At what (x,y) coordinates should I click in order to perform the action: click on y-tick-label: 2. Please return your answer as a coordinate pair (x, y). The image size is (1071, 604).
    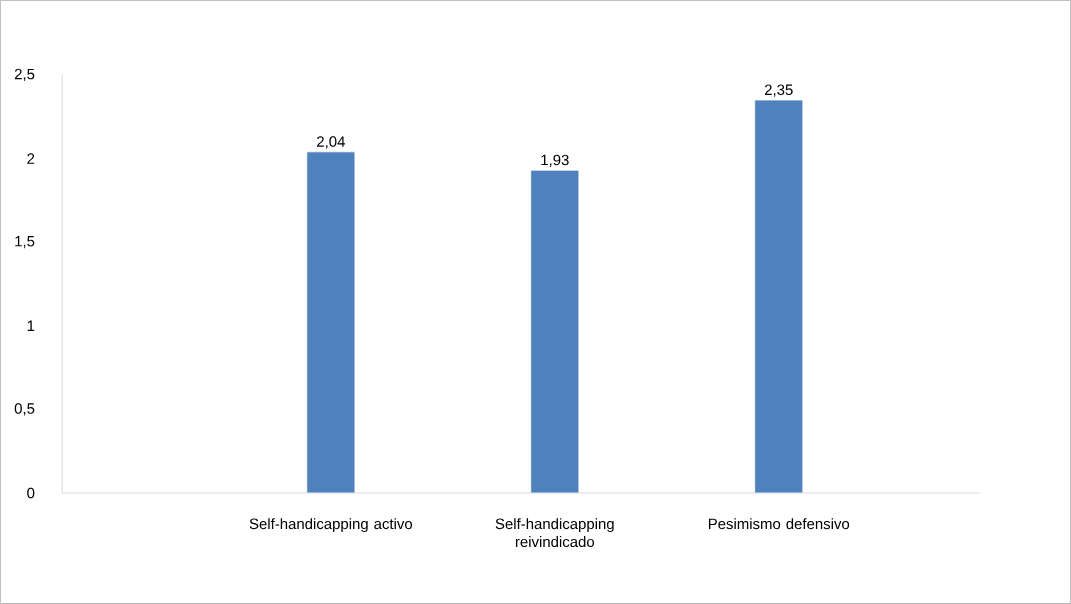
    Looking at the image, I should click on (31, 158).